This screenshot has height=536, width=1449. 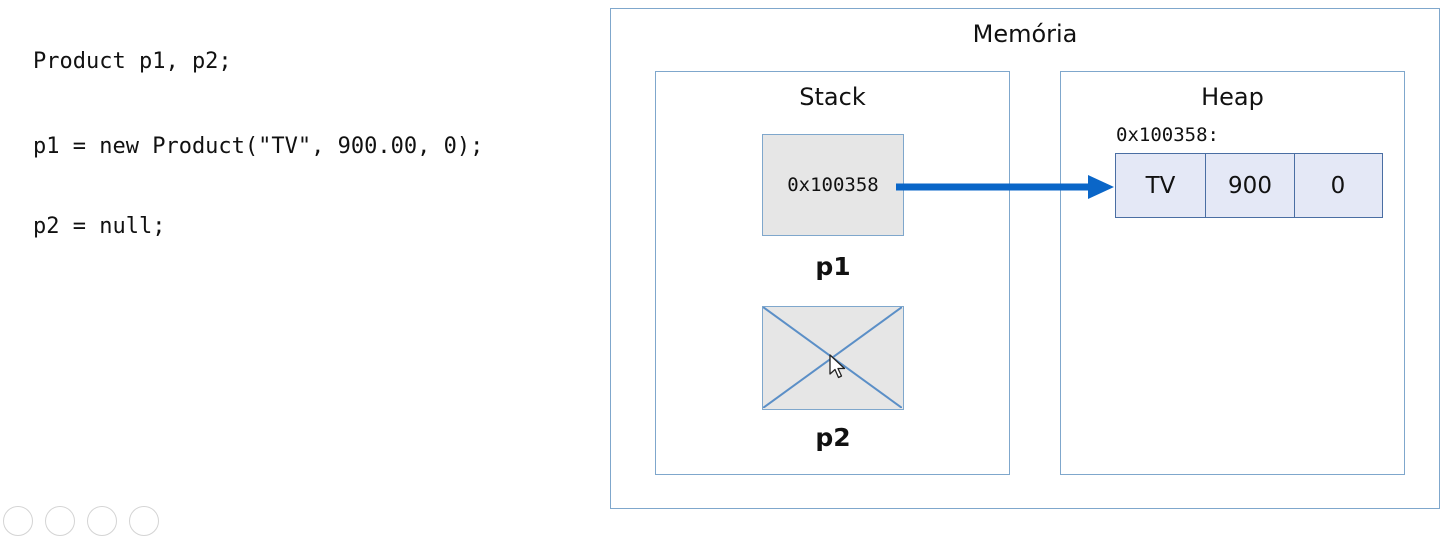 What do you see at coordinates (18, 521) in the screenshot?
I see `annotate-pen-icon` at bounding box center [18, 521].